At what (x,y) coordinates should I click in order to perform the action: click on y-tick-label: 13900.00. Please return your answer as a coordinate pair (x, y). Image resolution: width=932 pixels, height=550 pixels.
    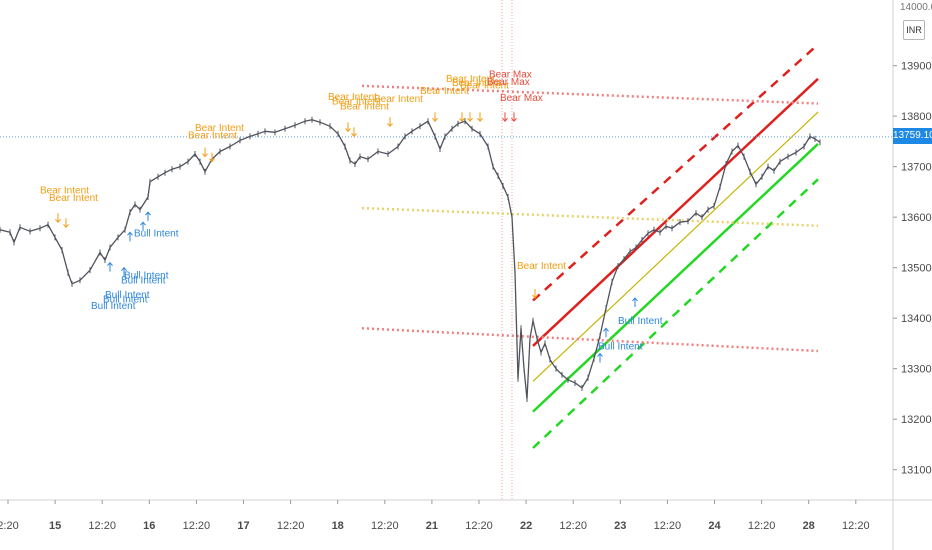
    Looking at the image, I should click on (916, 67).